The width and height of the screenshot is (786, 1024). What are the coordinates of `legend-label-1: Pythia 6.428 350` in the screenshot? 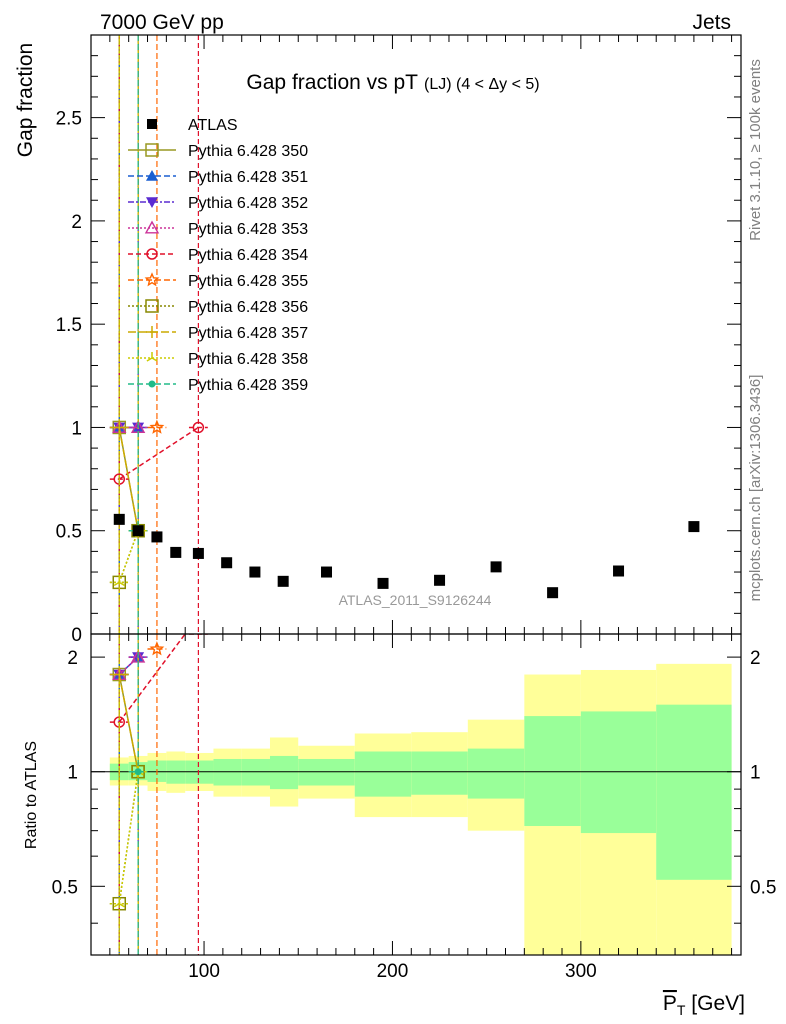 It's located at (248, 151).